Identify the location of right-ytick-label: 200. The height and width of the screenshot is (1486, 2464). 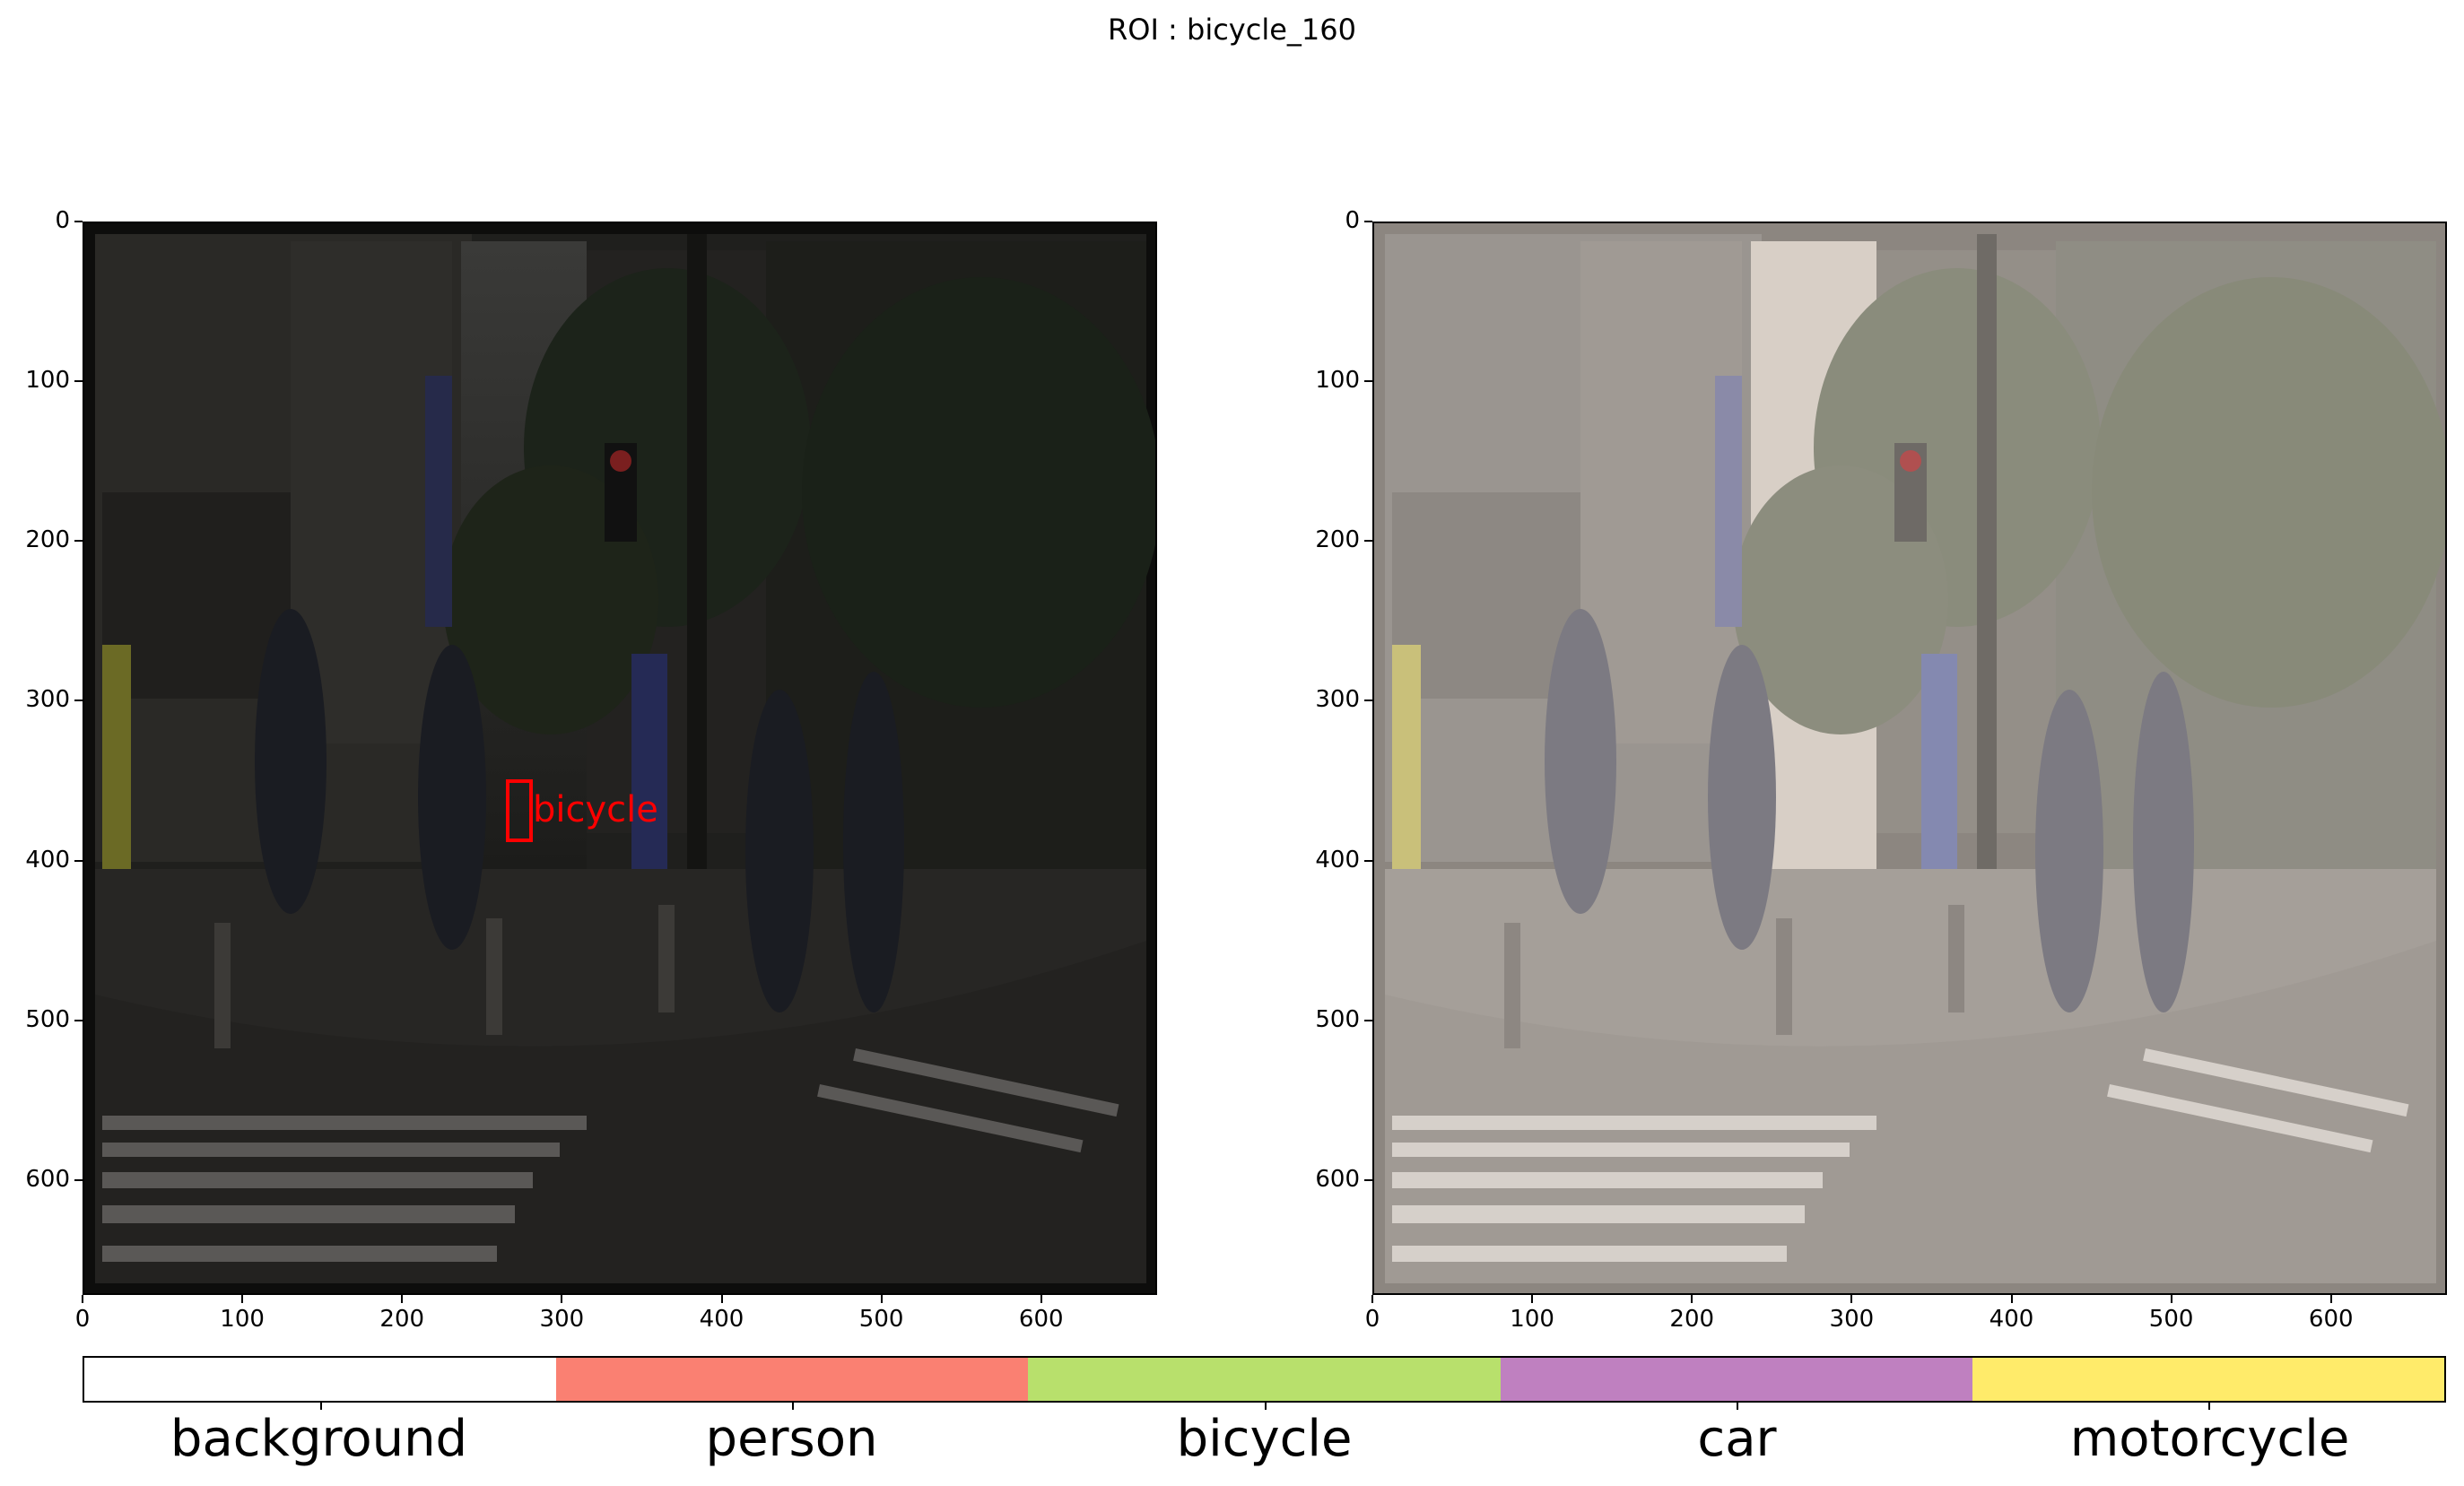
(1337, 540).